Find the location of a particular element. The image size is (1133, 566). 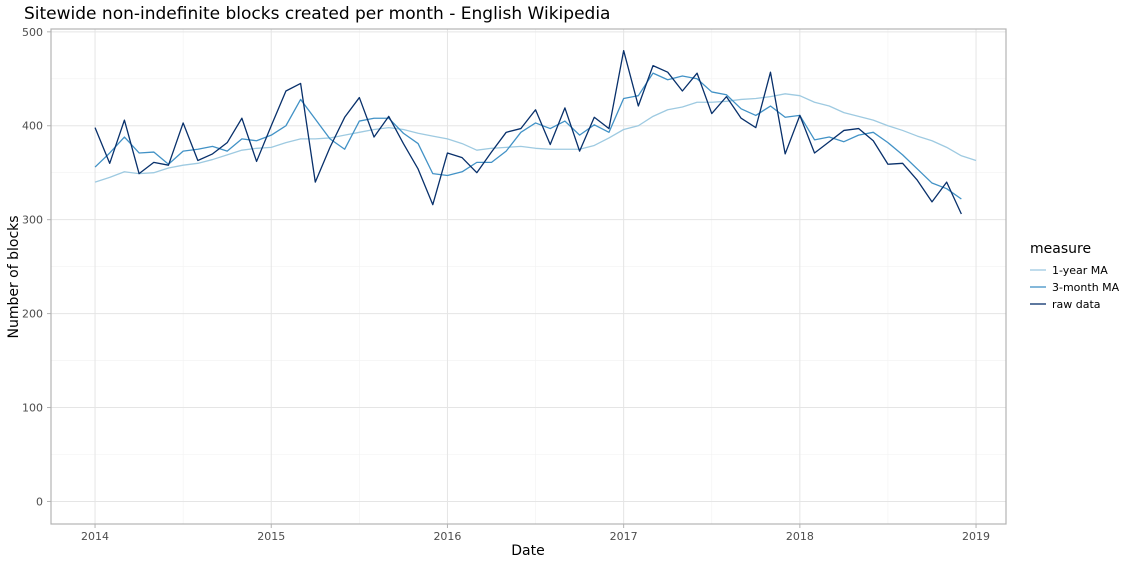

y-tick-label: 500 is located at coordinates (32, 32).